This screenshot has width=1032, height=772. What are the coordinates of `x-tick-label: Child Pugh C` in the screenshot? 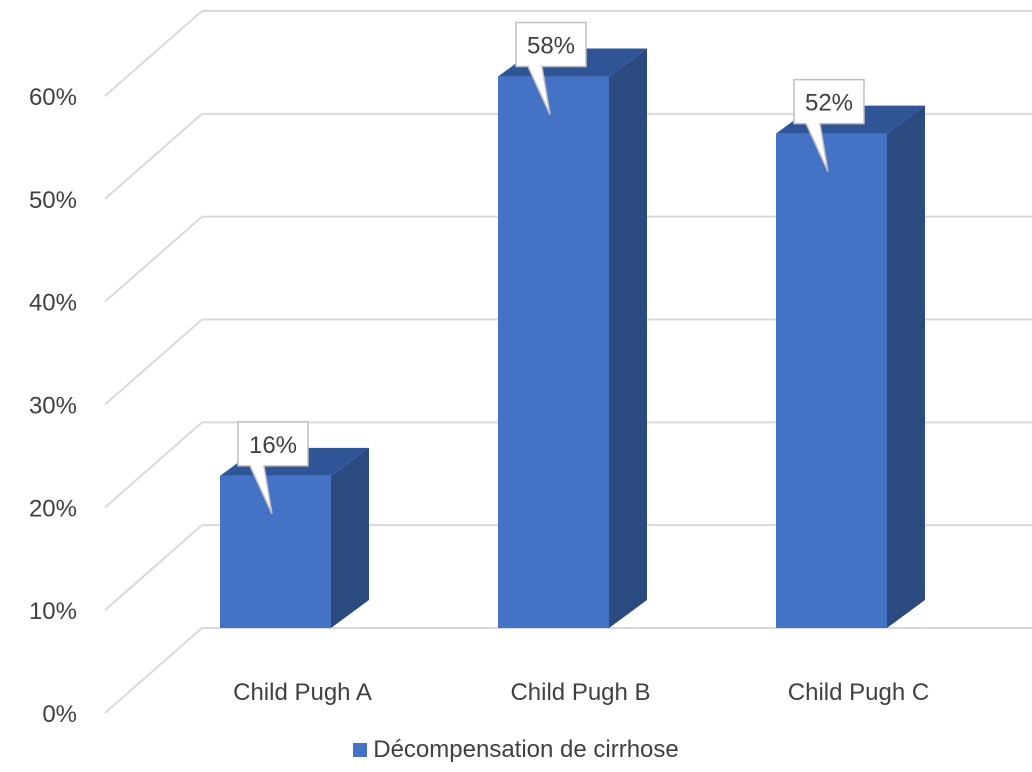 It's located at (858, 692).